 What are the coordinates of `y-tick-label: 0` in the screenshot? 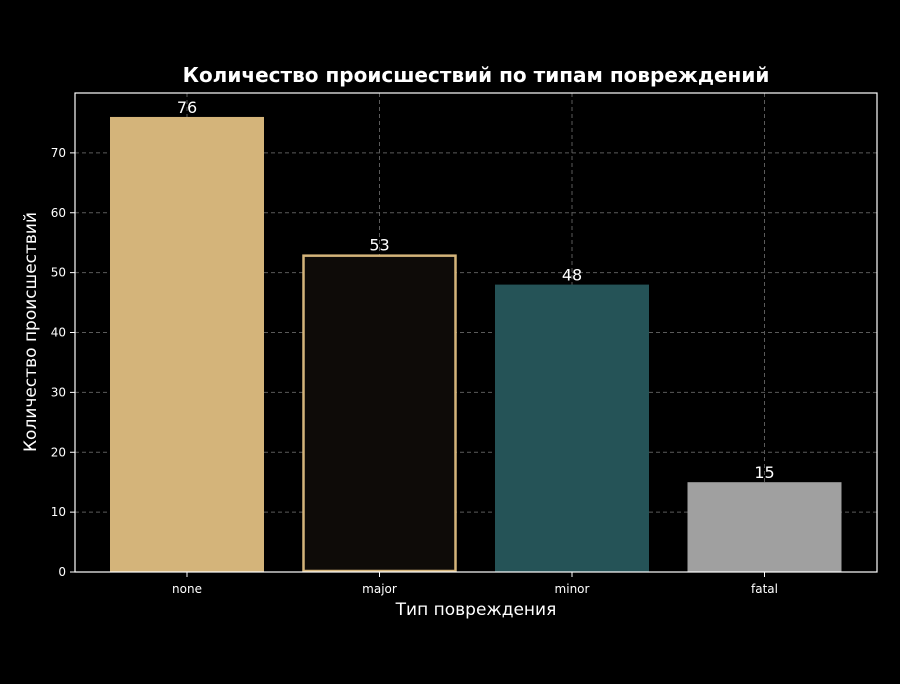 It's located at (62, 572).